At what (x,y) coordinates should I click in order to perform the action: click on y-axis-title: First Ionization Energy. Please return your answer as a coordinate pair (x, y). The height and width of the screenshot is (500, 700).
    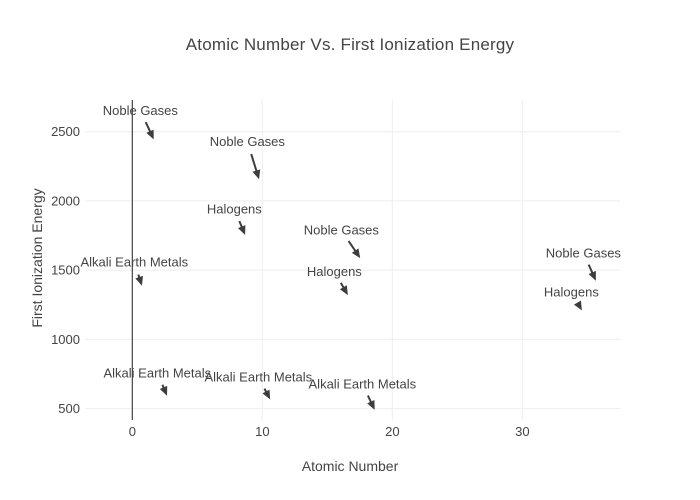
    Looking at the image, I should click on (37, 258).